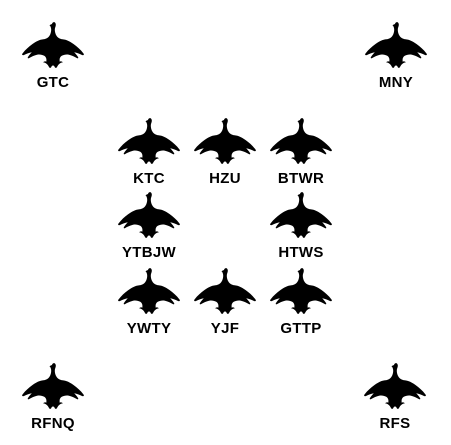  Describe the element at coordinates (149, 178) in the screenshot. I see `bird-label: KTC` at that location.